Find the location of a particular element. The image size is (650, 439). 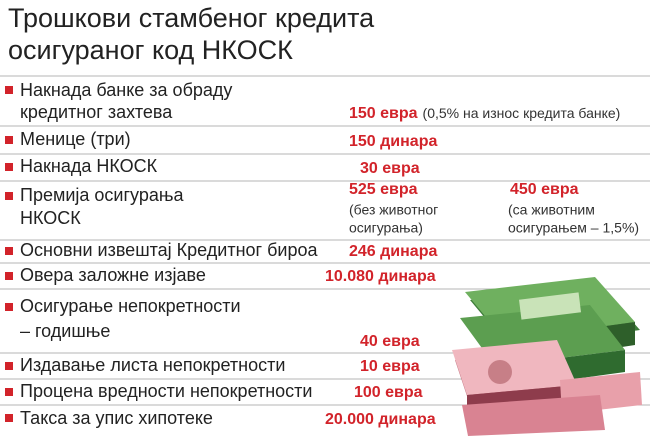

item-cost: 10 евра is located at coordinates (390, 366).